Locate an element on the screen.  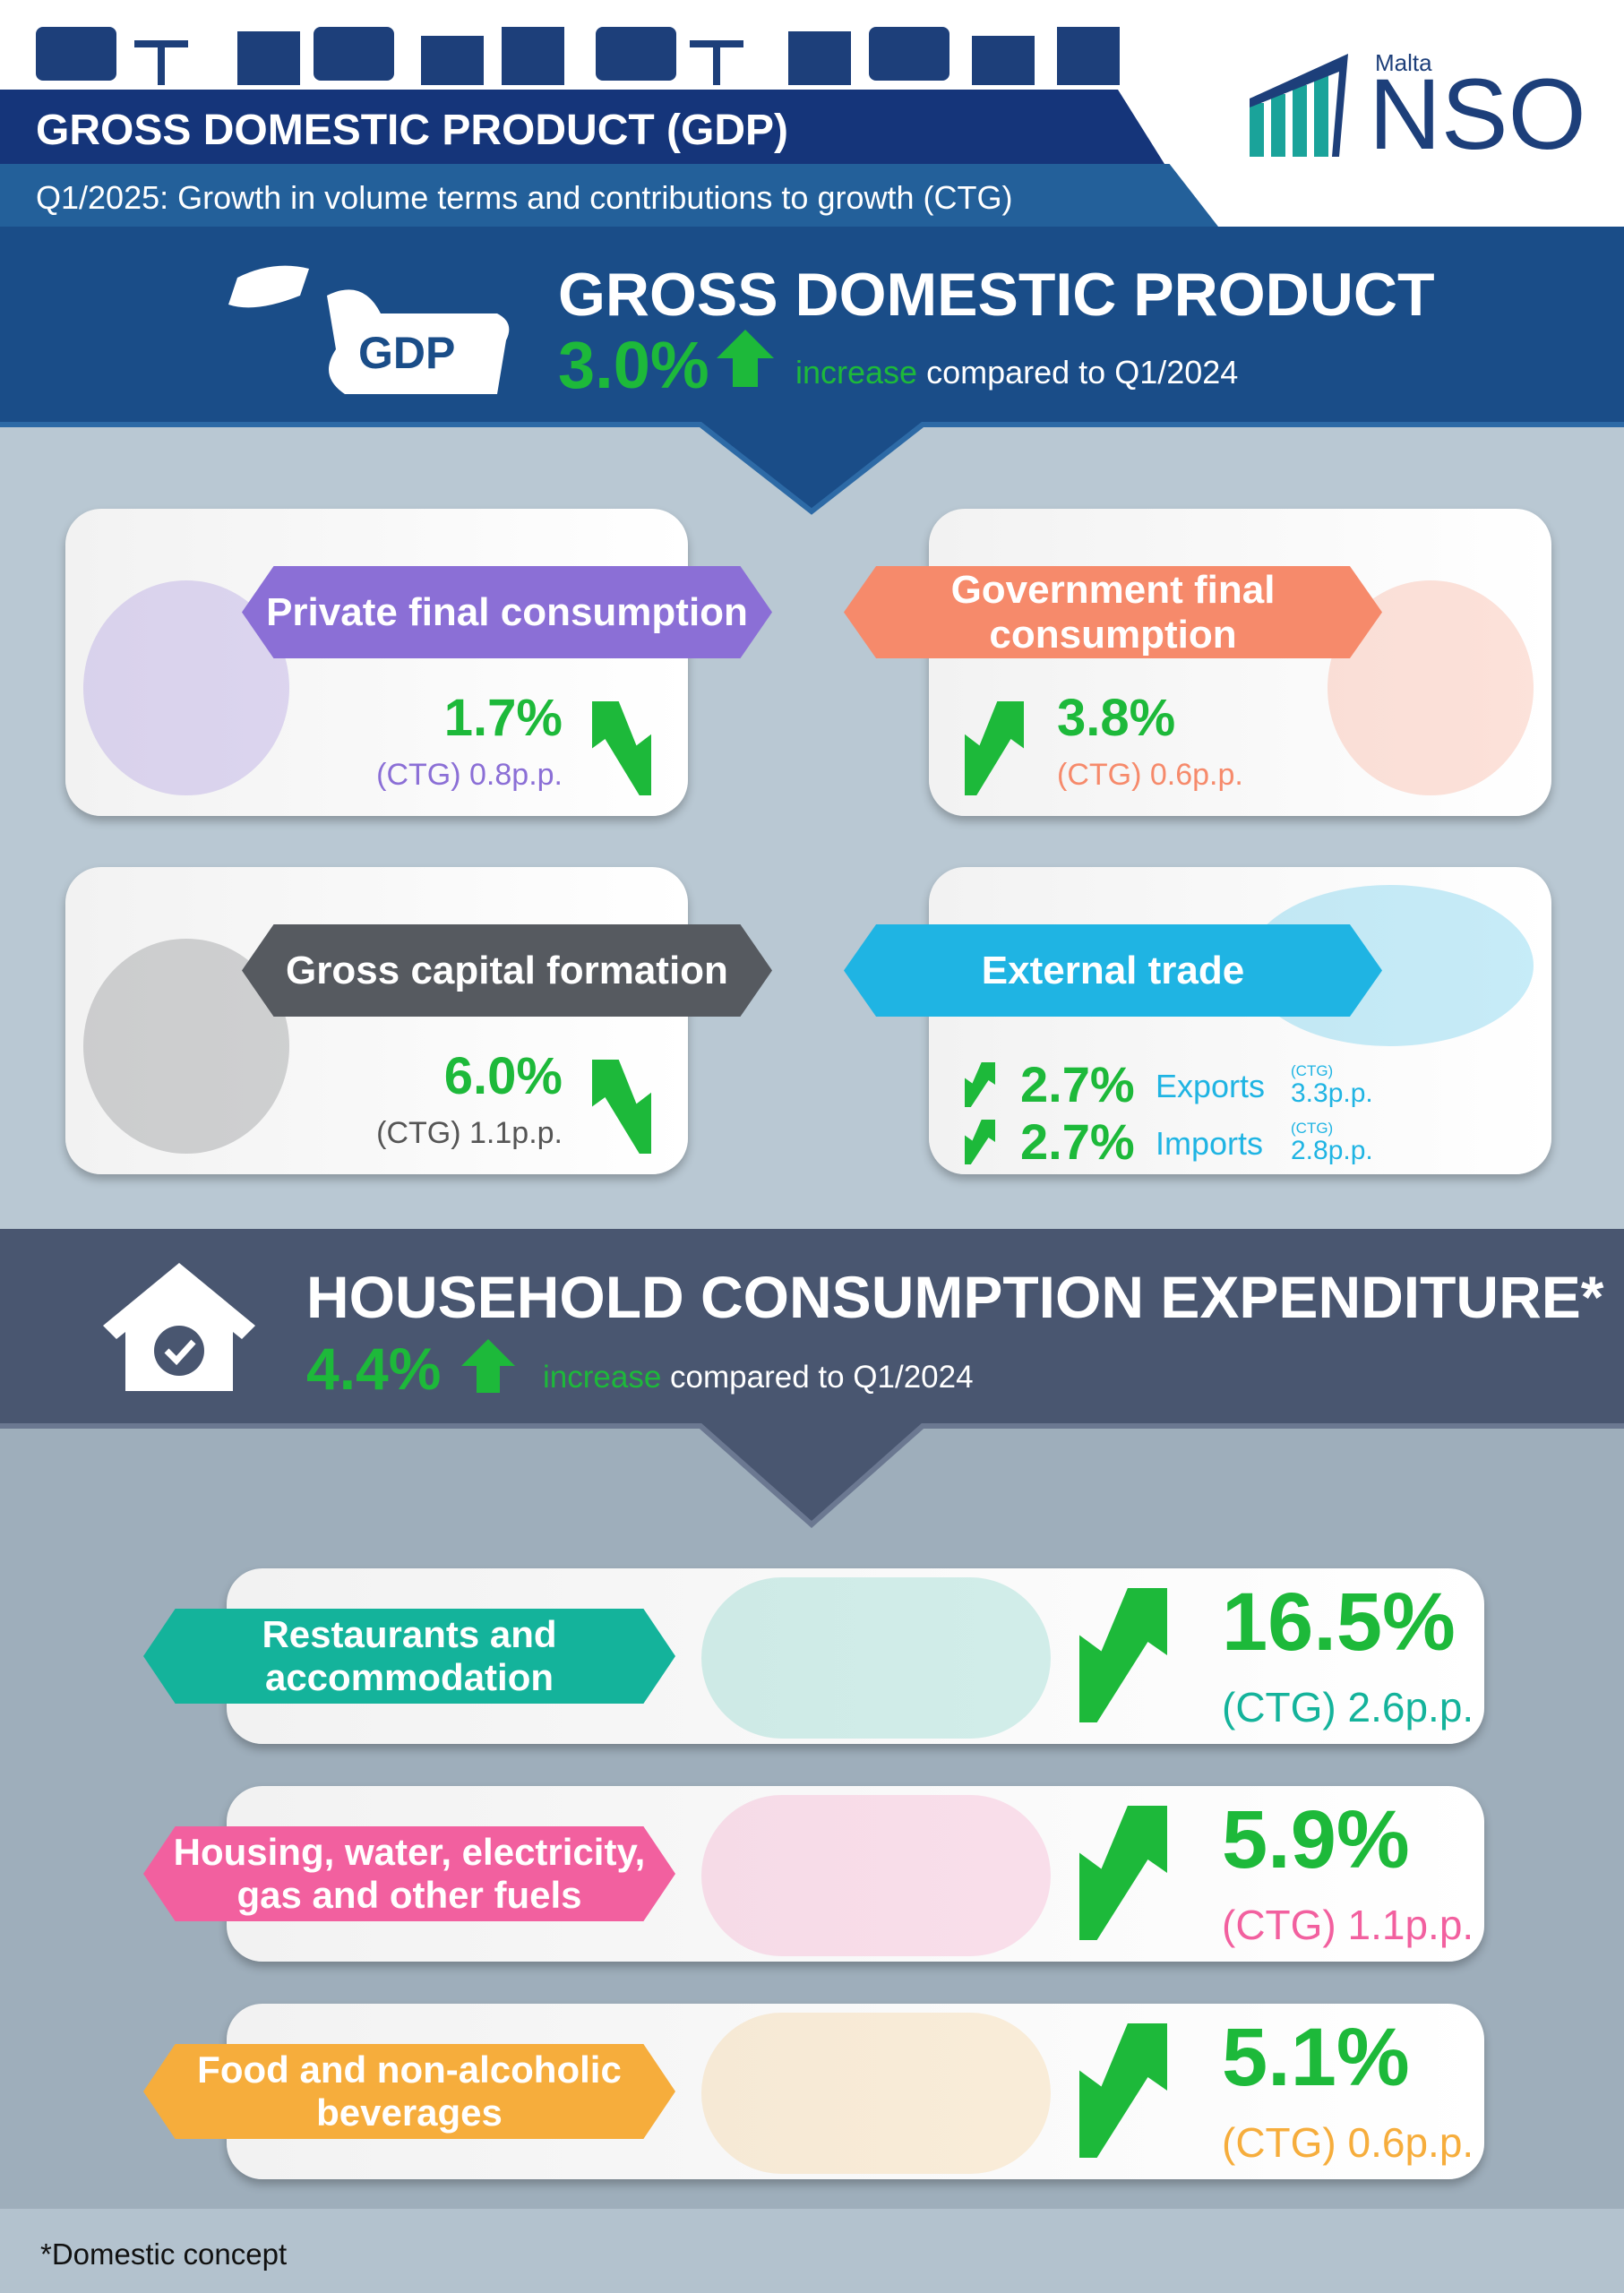
household-comparison-line: increase compared to Q1/2024 is located at coordinates (758, 1378).